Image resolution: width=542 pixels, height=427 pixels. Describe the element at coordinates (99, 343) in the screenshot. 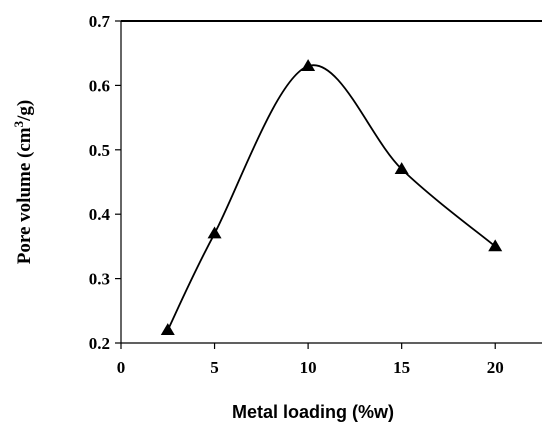

I see `y-tick-label: 0.2` at that location.